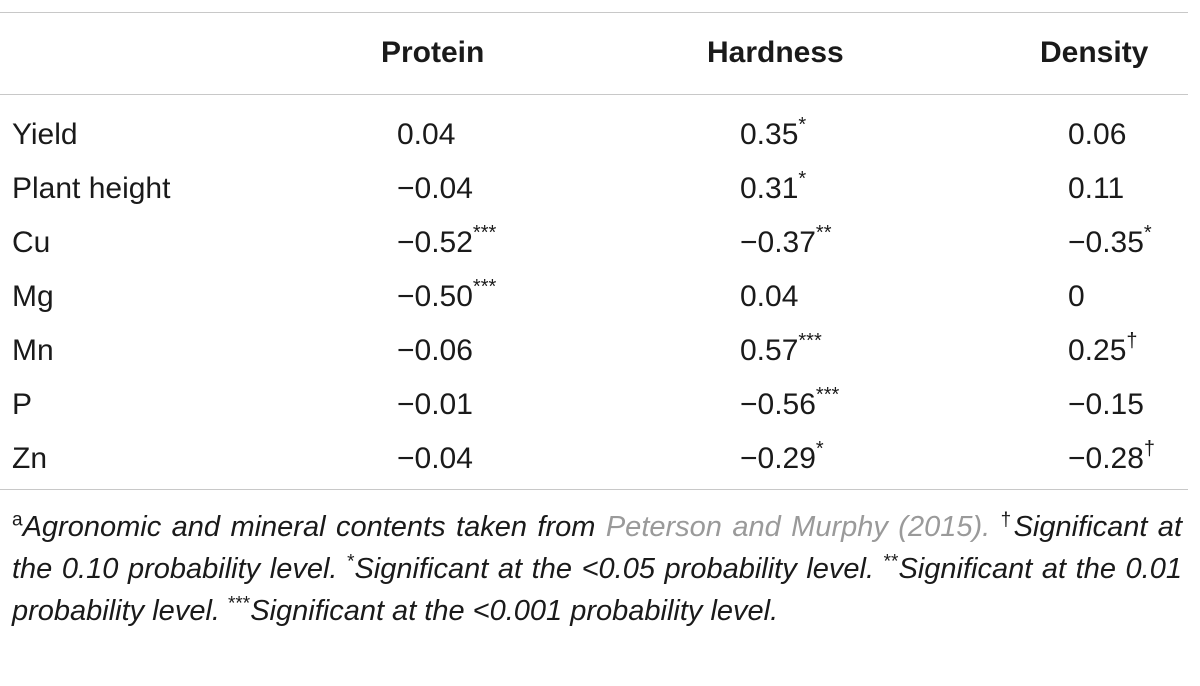 Image resolution: width=1200 pixels, height=686 pixels. I want to click on table-row: Mg −0.50*** 0.04 0, so click(594, 297).